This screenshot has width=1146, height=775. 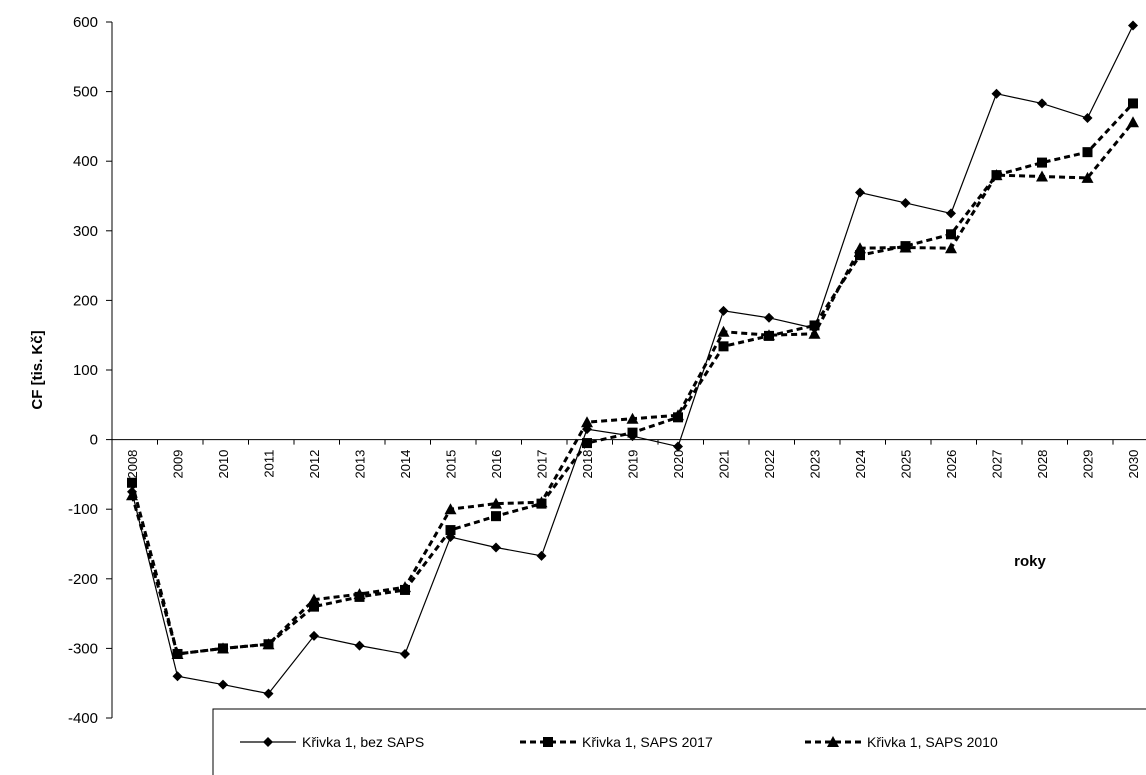 I want to click on x-tick-label: 2029, so click(x=1088, y=464).